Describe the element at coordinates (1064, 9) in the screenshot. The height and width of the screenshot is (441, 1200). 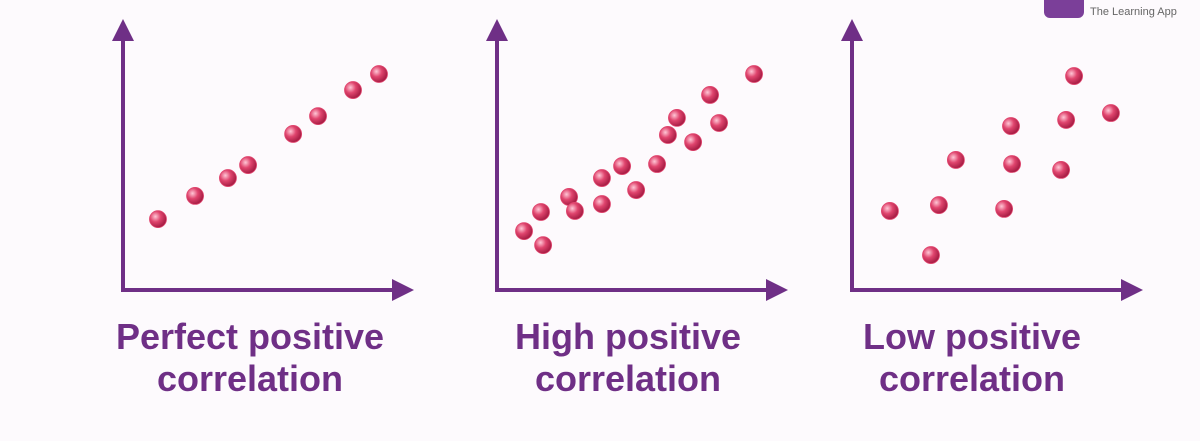
I see `logo-icon` at that location.